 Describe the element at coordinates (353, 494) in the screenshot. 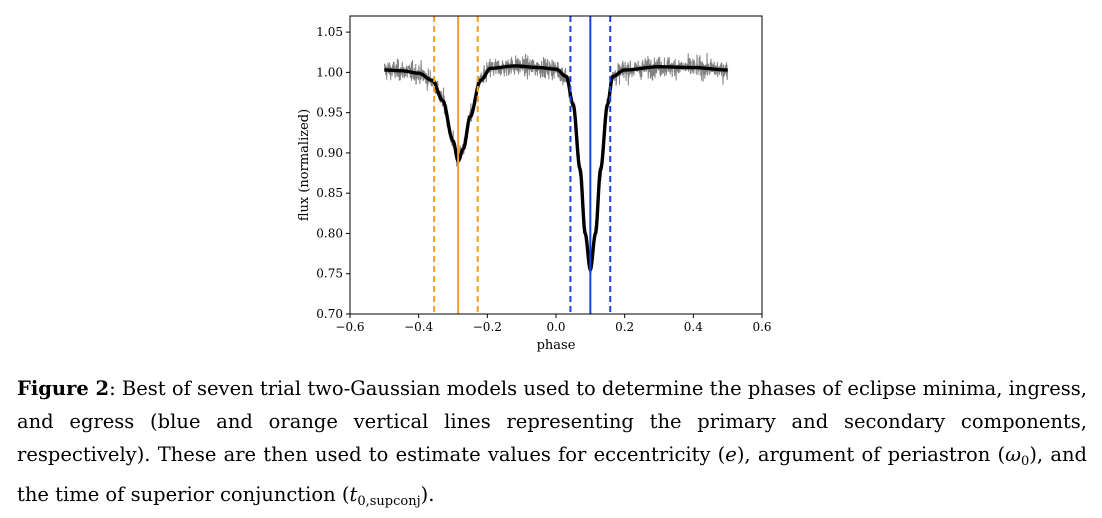

I see `time-symbol: t` at that location.